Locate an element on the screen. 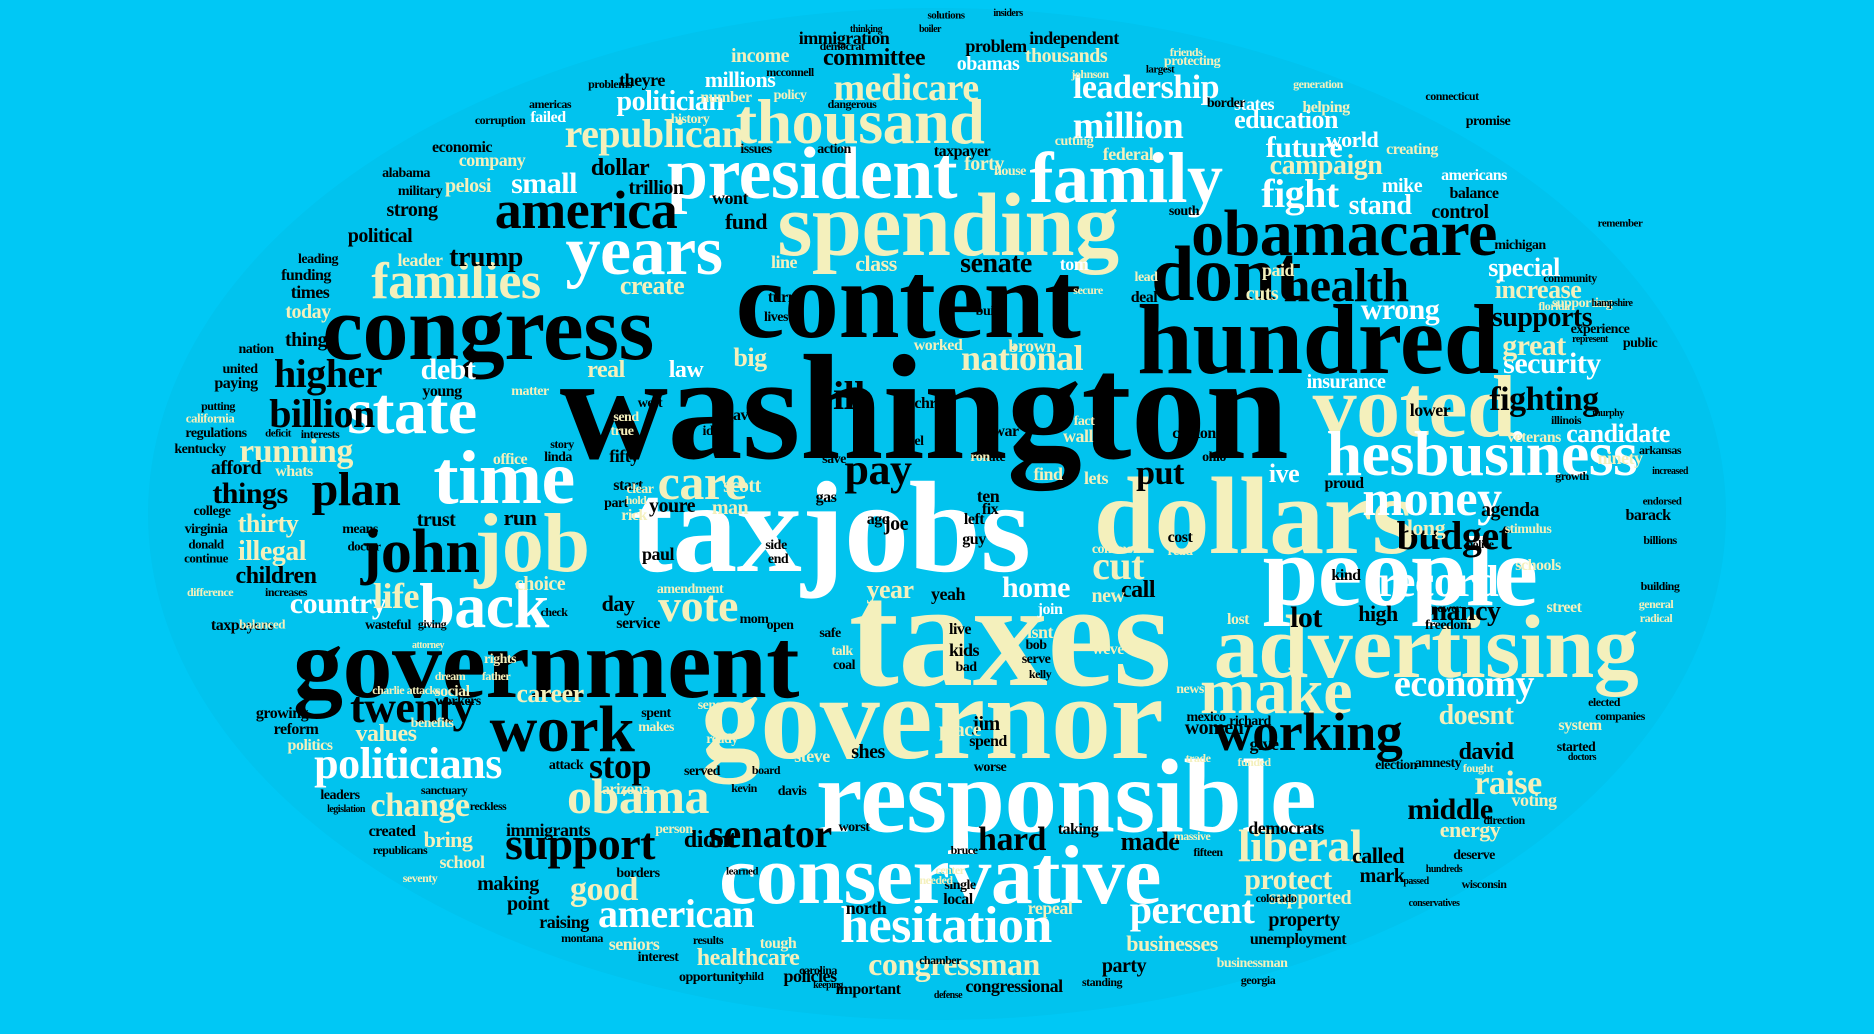 Image resolution: width=1874 pixels, height=1034 pixels. cloud-word-created: created is located at coordinates (392, 831).